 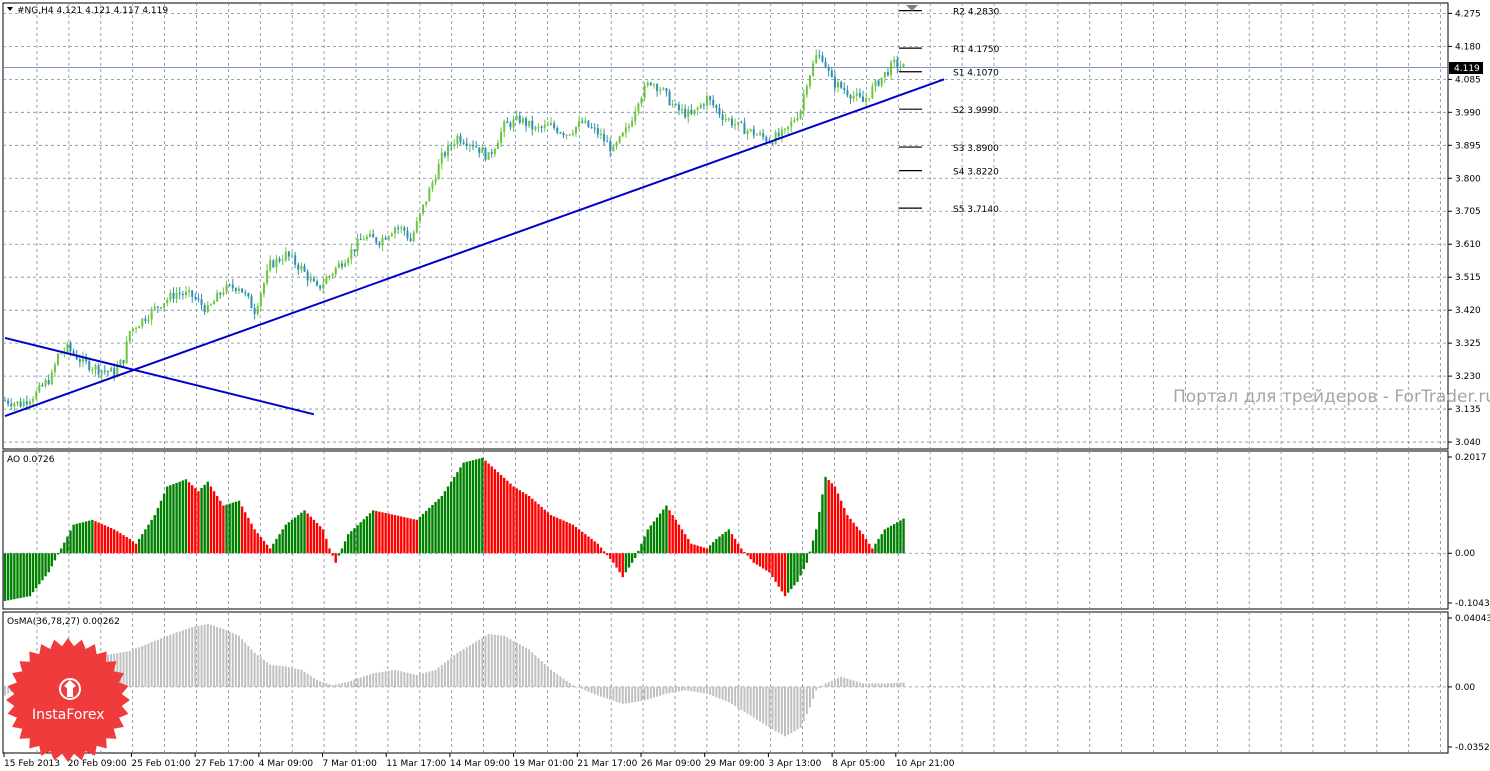 I want to click on time-tick-label: 14 Mar 09:00, so click(x=480, y=764).